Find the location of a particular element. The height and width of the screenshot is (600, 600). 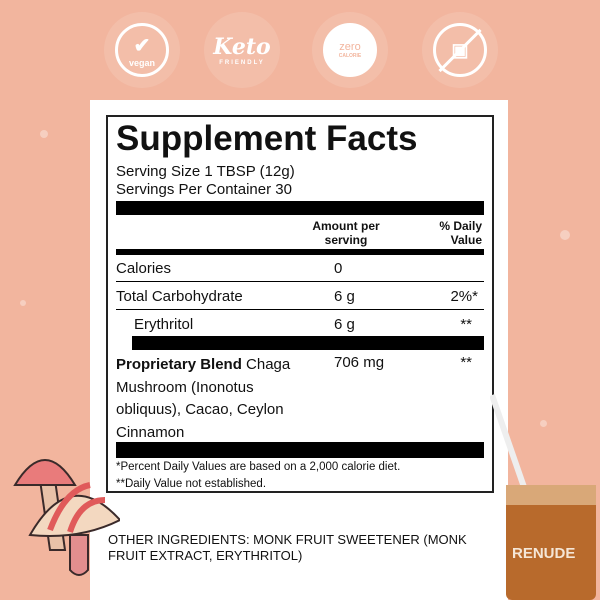

mushroom-illustration is located at coordinates (66, 517).